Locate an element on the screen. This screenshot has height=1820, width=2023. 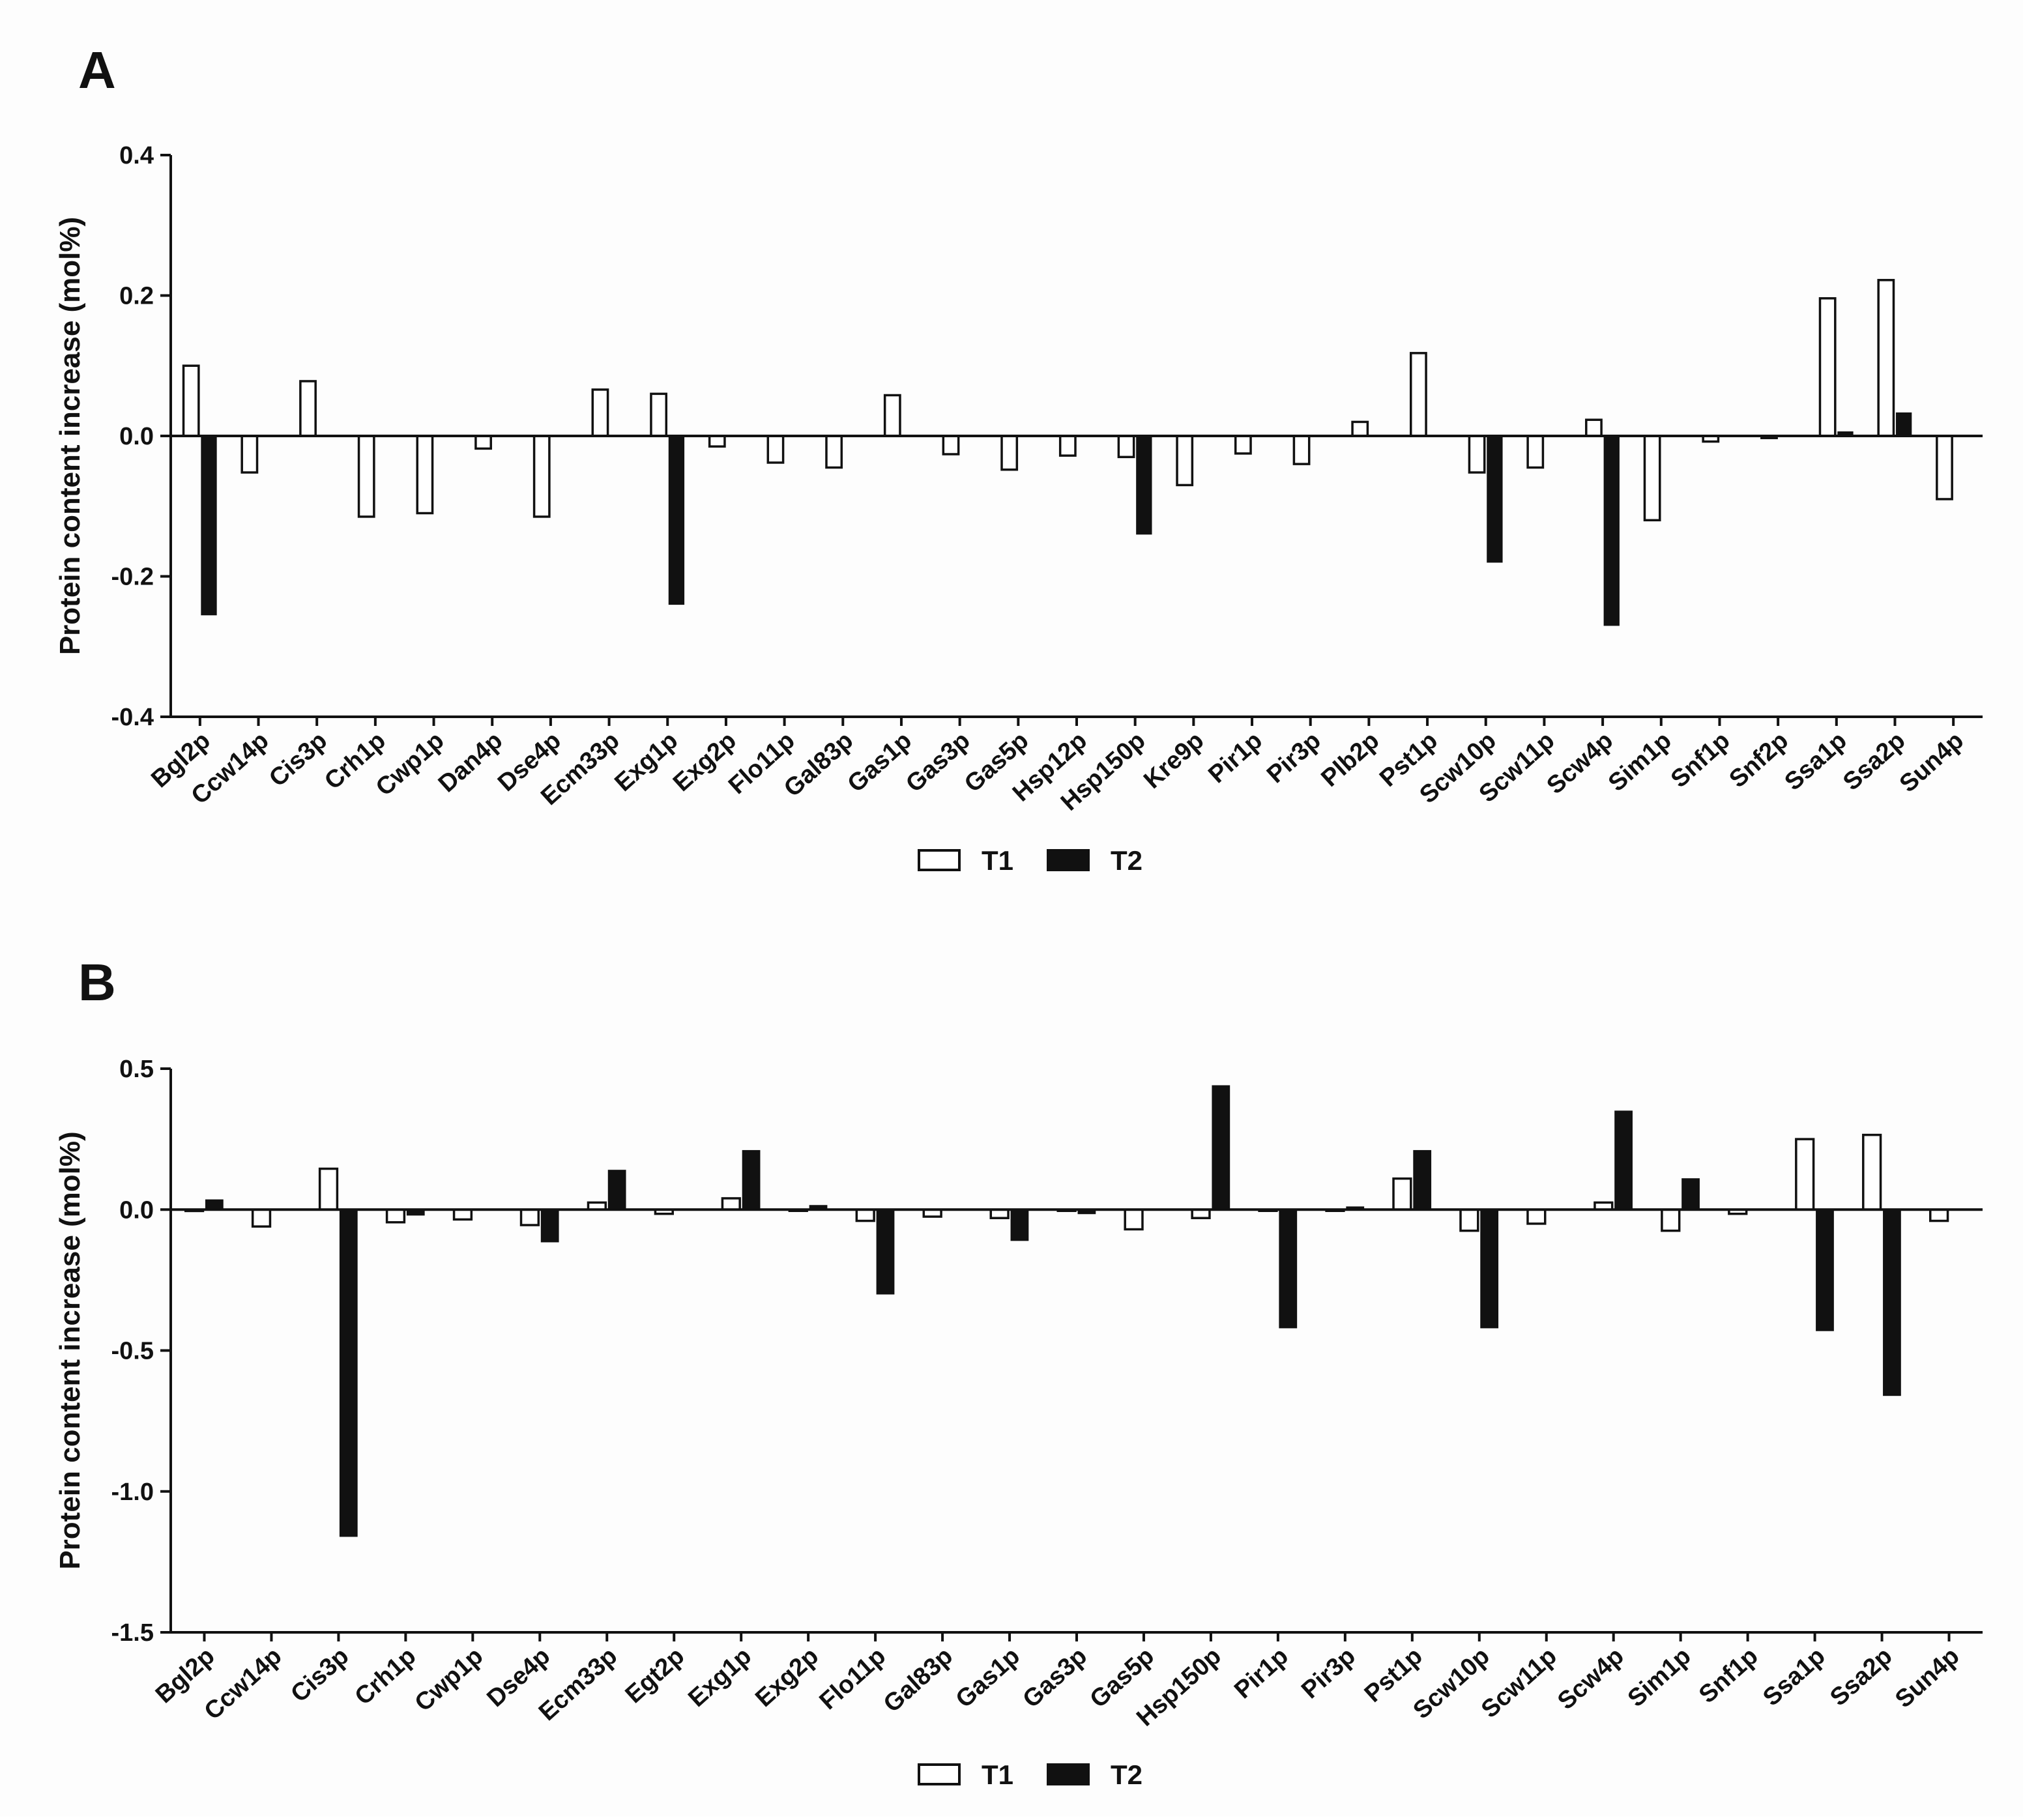
panel-b-category-label: Cwp1p is located at coordinates (450, 1679).